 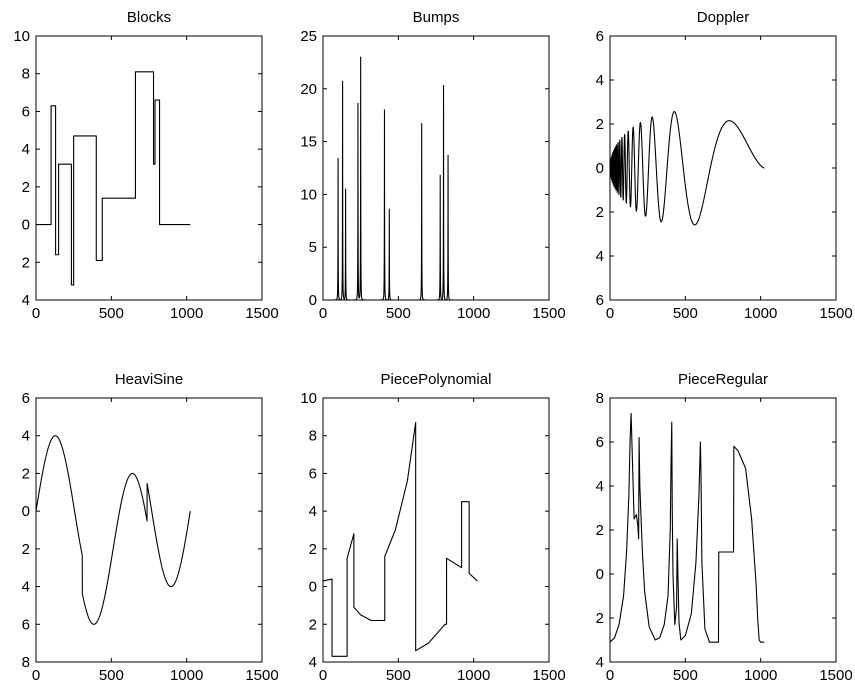 I want to click on series-line-pieceregular, so click(x=687, y=527).